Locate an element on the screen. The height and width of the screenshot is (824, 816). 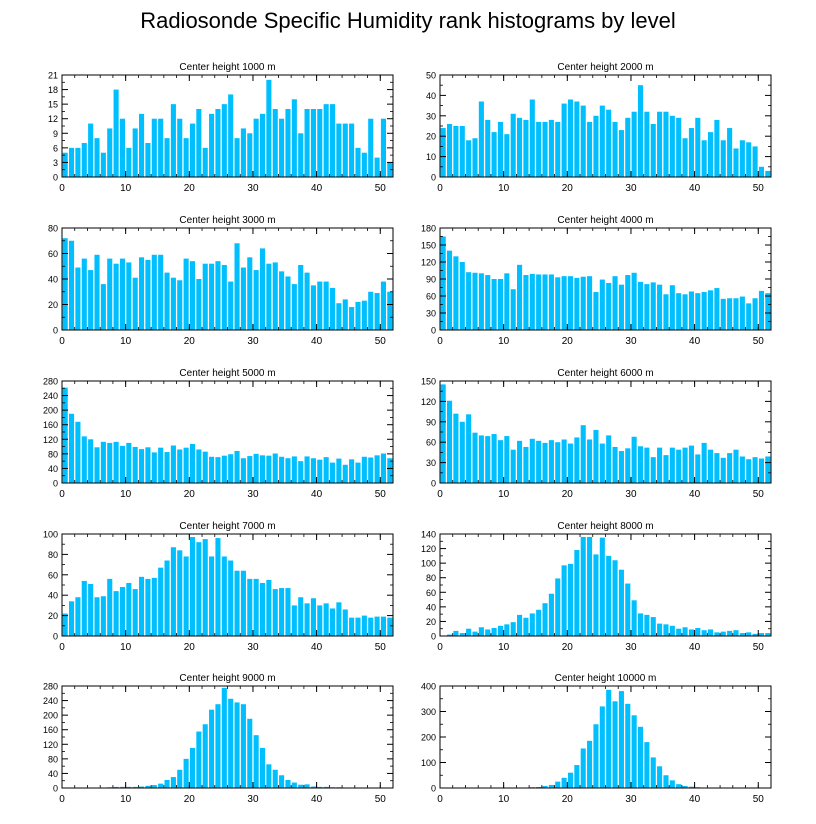
y-tick-label: 3 is located at coordinates (55, 163).